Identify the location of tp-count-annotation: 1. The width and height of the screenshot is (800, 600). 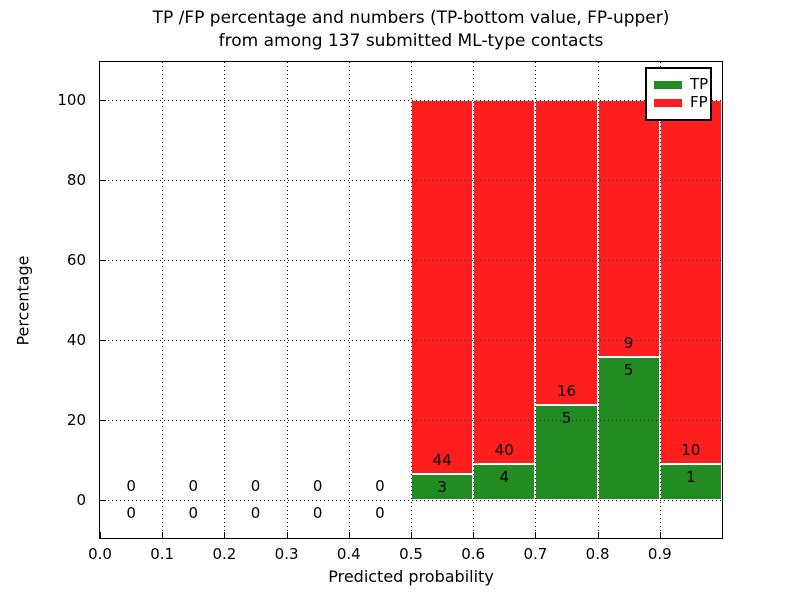
(691, 476).